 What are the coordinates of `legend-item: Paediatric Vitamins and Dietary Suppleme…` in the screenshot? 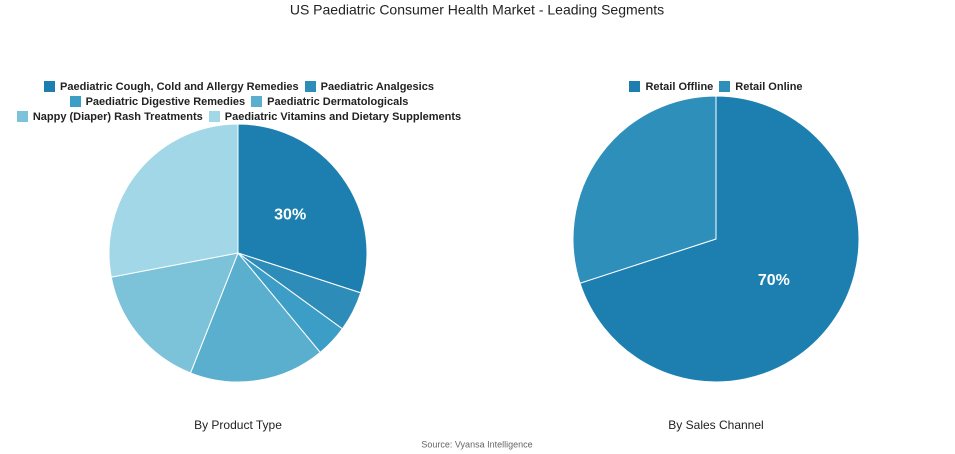 It's located at (335, 116).